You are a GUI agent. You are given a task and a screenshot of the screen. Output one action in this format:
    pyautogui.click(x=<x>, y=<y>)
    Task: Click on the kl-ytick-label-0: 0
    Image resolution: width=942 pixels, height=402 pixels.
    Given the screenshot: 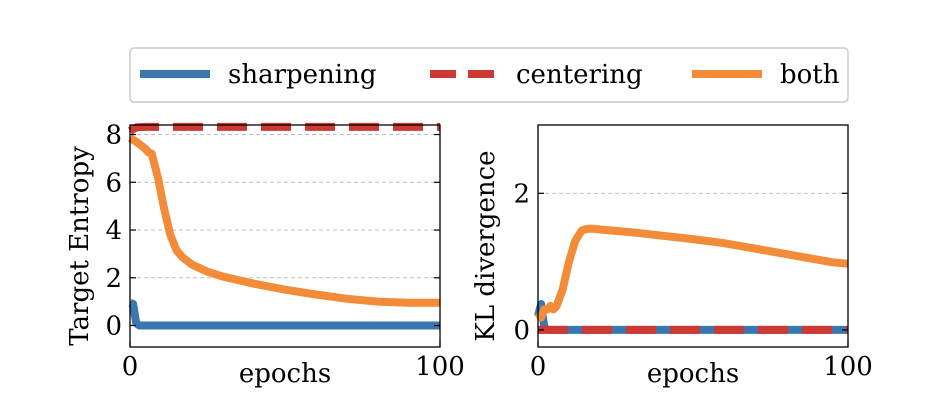 What is the action you would take?
    pyautogui.click(x=521, y=331)
    